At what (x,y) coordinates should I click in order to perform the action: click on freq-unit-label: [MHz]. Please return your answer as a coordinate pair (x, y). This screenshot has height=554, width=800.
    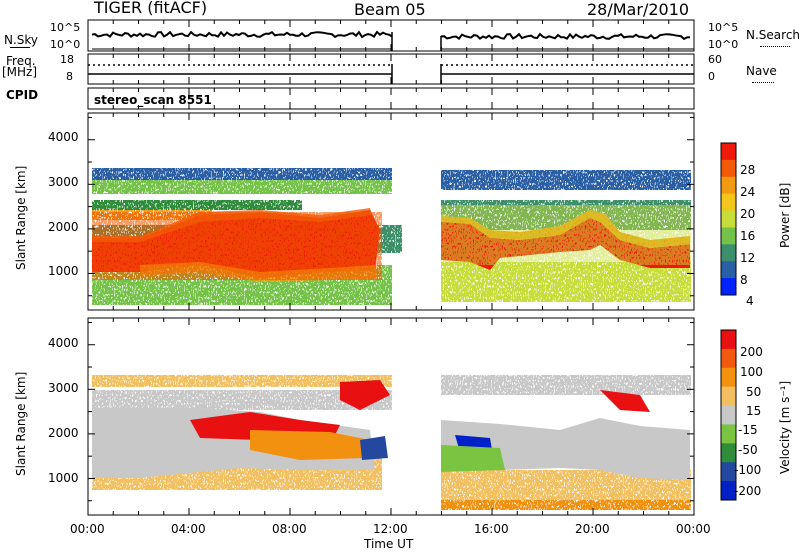
    Looking at the image, I should click on (20, 72).